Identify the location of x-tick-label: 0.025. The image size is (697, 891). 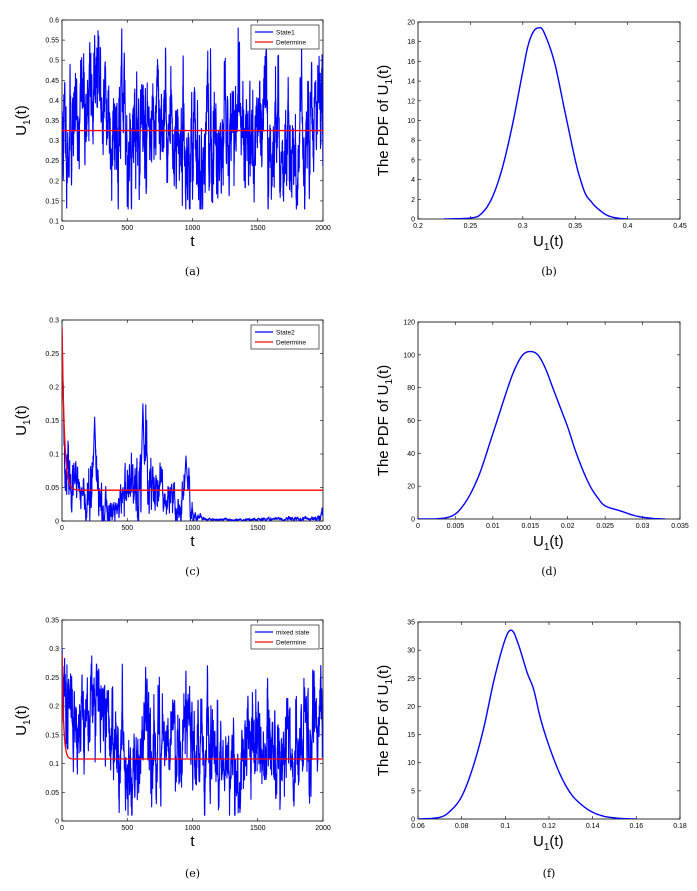
(605, 526).